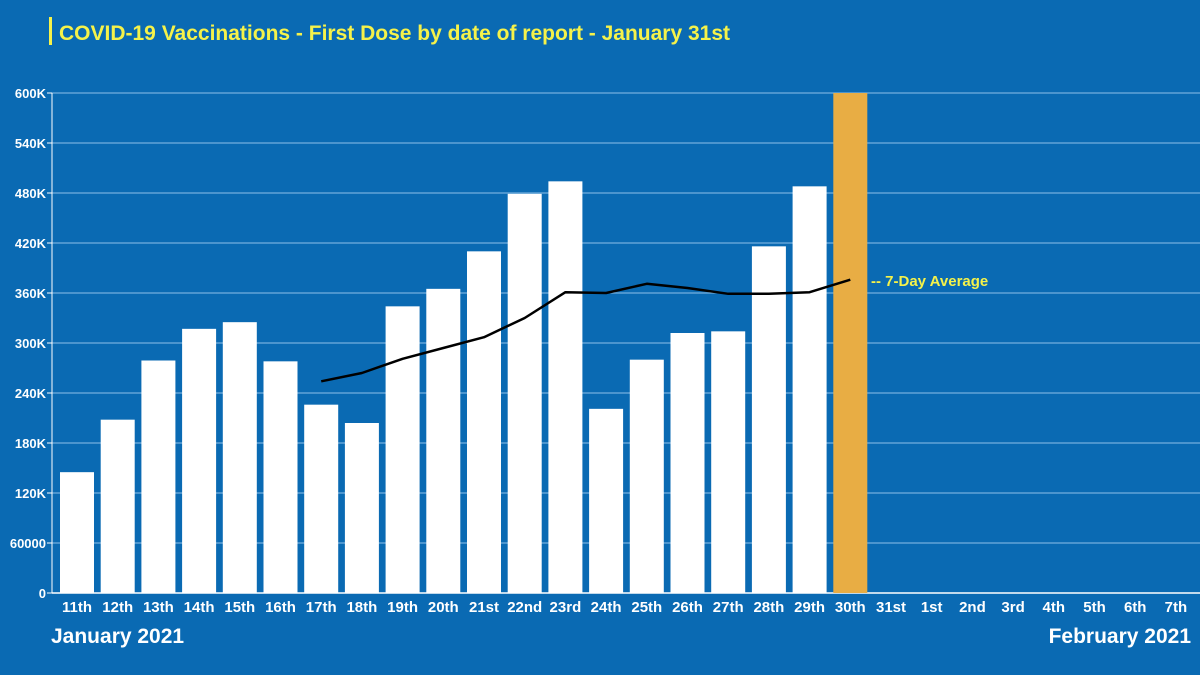 The width and height of the screenshot is (1200, 675). I want to click on y-tick-label: 0, so click(42, 593).